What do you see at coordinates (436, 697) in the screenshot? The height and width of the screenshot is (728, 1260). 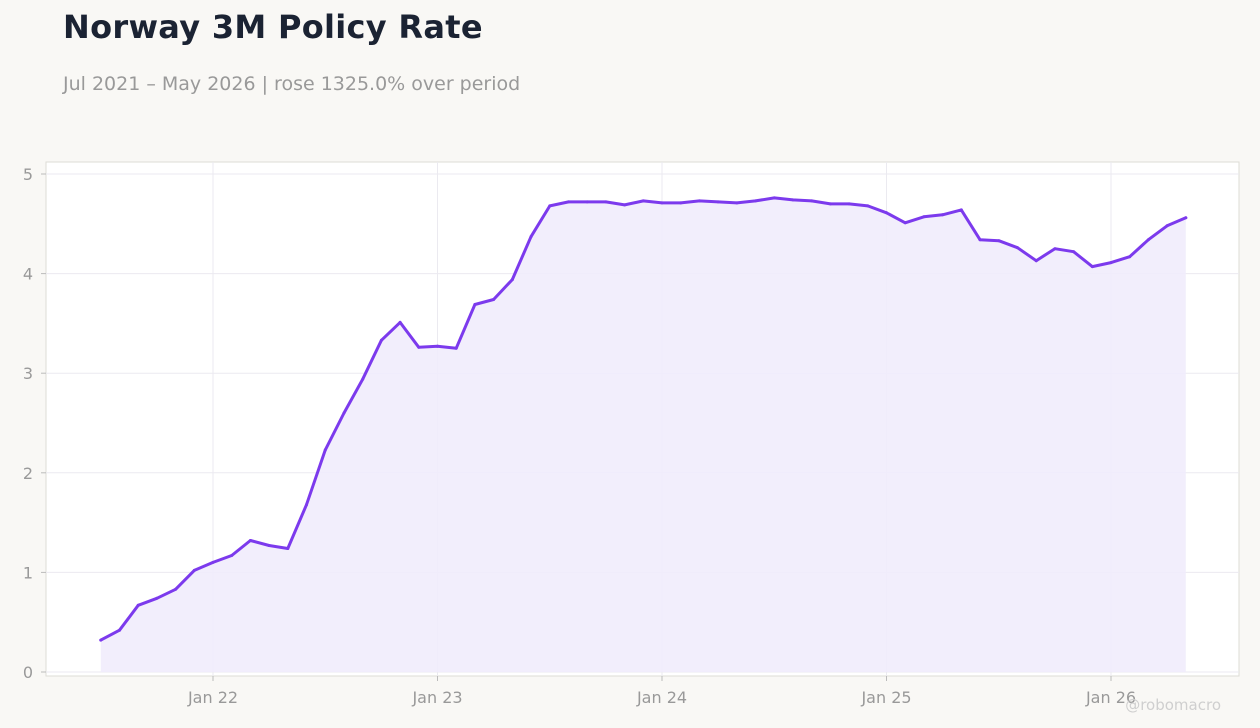 I see `x-tick-label: Jan 23` at bounding box center [436, 697].